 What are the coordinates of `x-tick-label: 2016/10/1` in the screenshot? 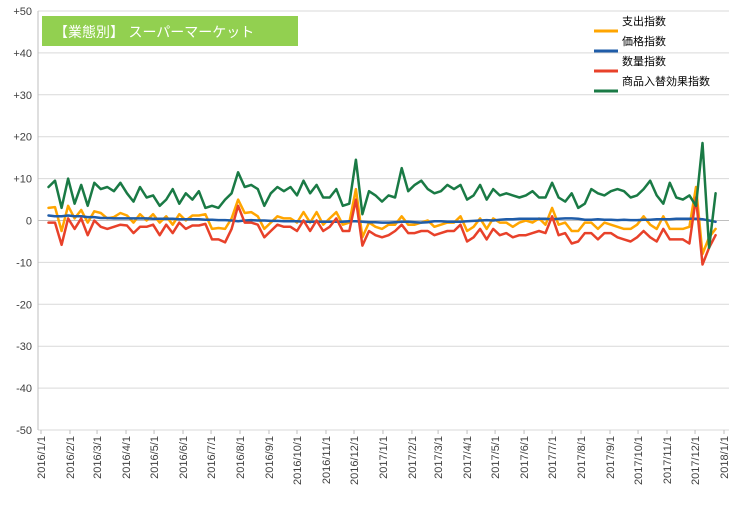 It's located at (298, 460).